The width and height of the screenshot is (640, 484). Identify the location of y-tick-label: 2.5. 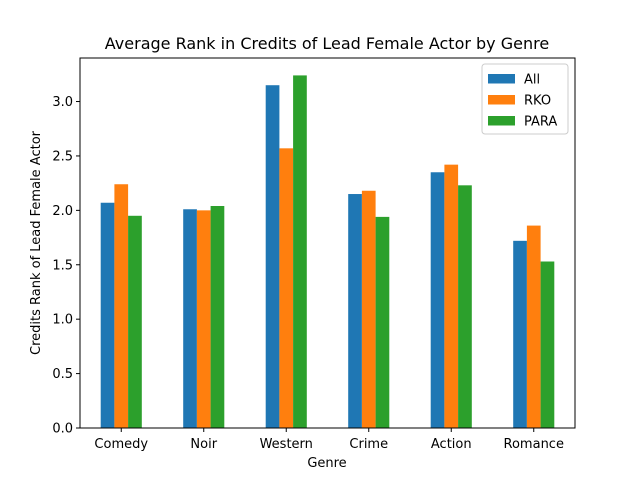
(62, 156).